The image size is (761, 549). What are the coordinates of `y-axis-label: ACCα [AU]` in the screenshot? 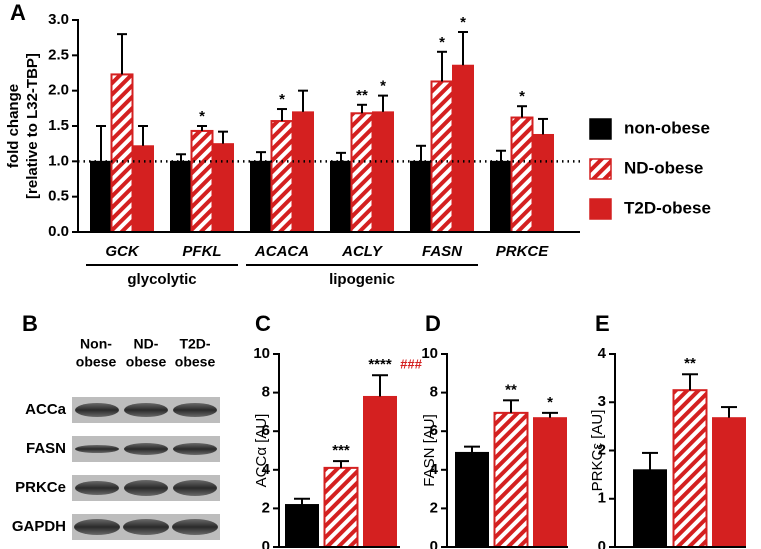 It's located at (261, 451).